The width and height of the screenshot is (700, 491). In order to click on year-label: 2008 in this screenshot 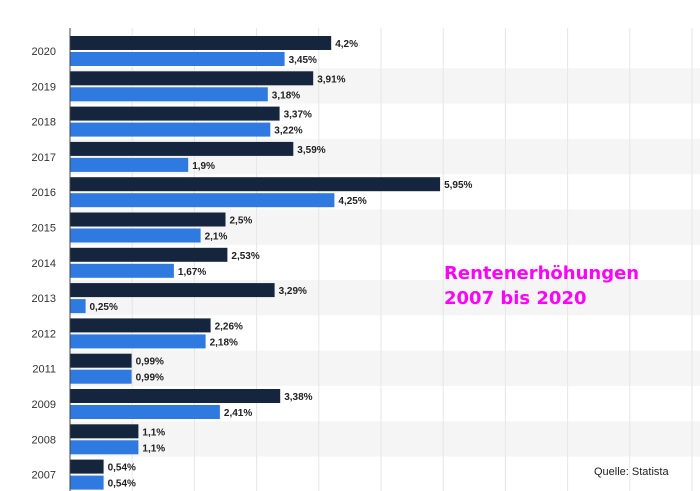, I will do `click(44, 440)`.